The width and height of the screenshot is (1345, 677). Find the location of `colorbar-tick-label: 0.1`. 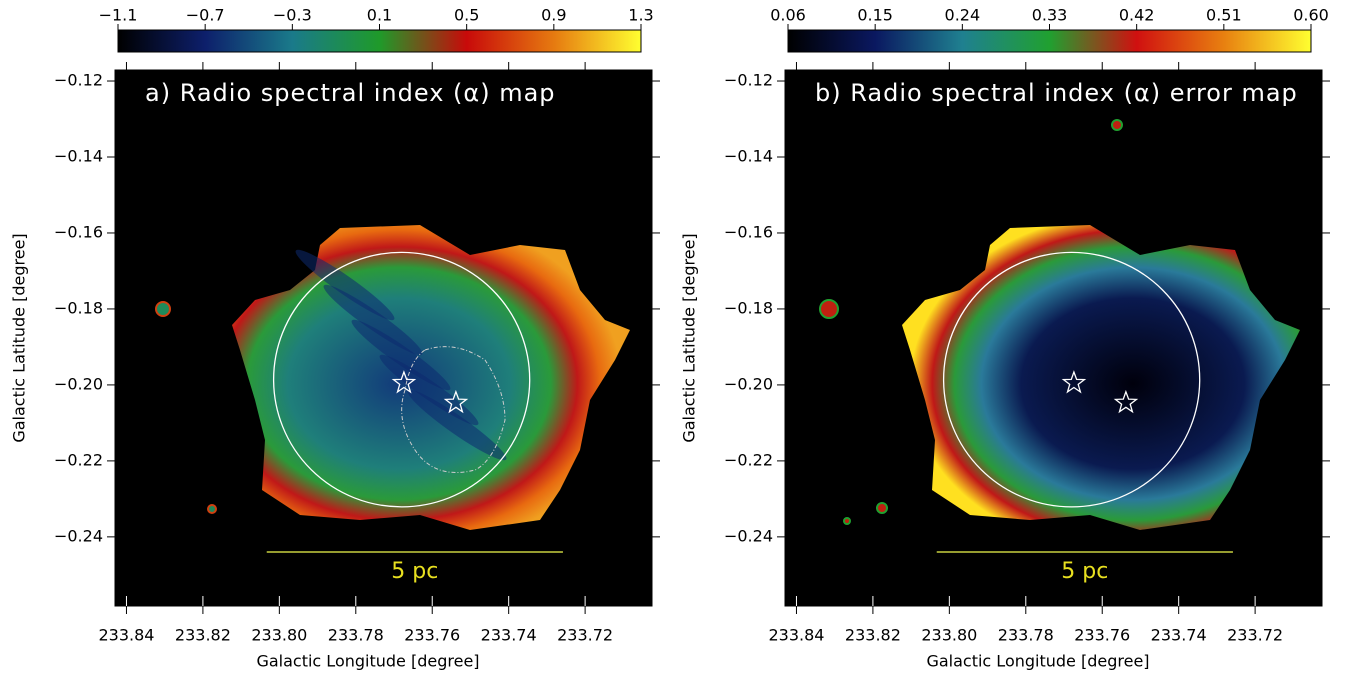

colorbar-tick-label: 0.1 is located at coordinates (379, 15).